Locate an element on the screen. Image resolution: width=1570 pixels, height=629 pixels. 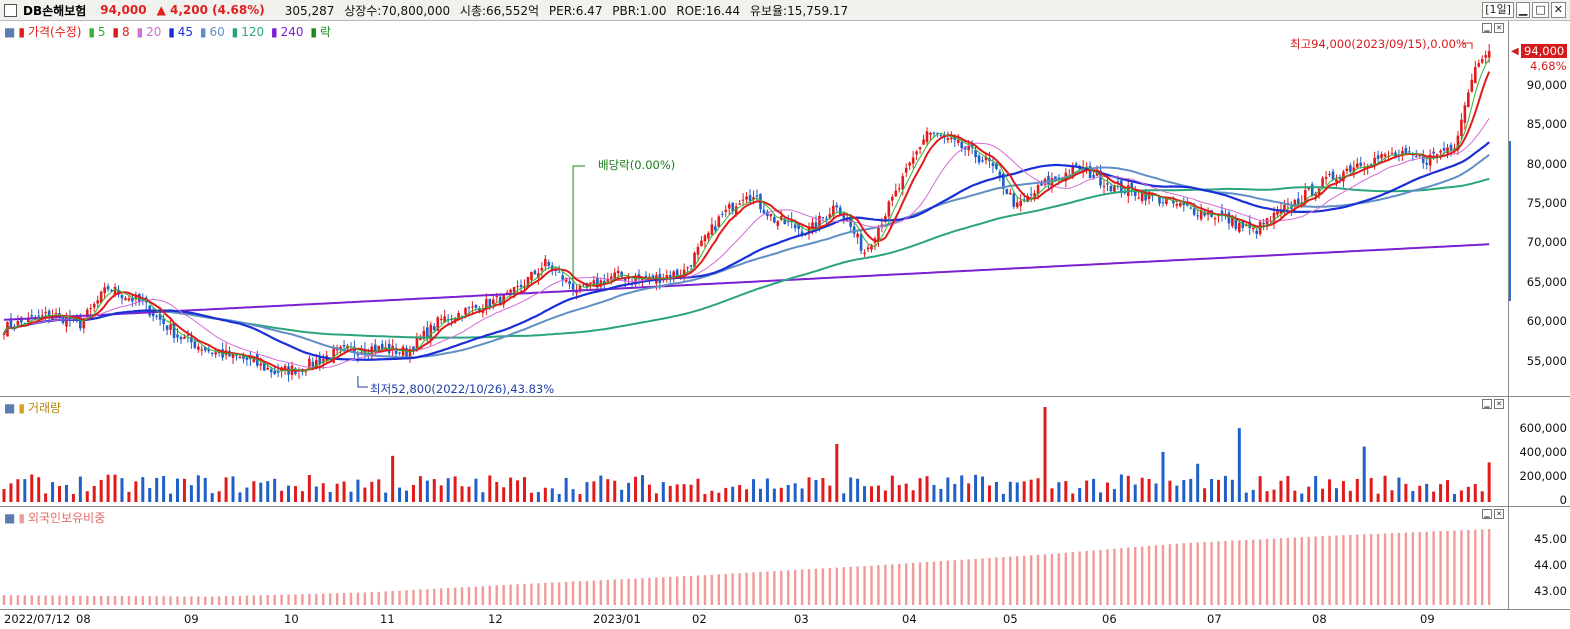
date-axis is located at coordinates (785, 619).